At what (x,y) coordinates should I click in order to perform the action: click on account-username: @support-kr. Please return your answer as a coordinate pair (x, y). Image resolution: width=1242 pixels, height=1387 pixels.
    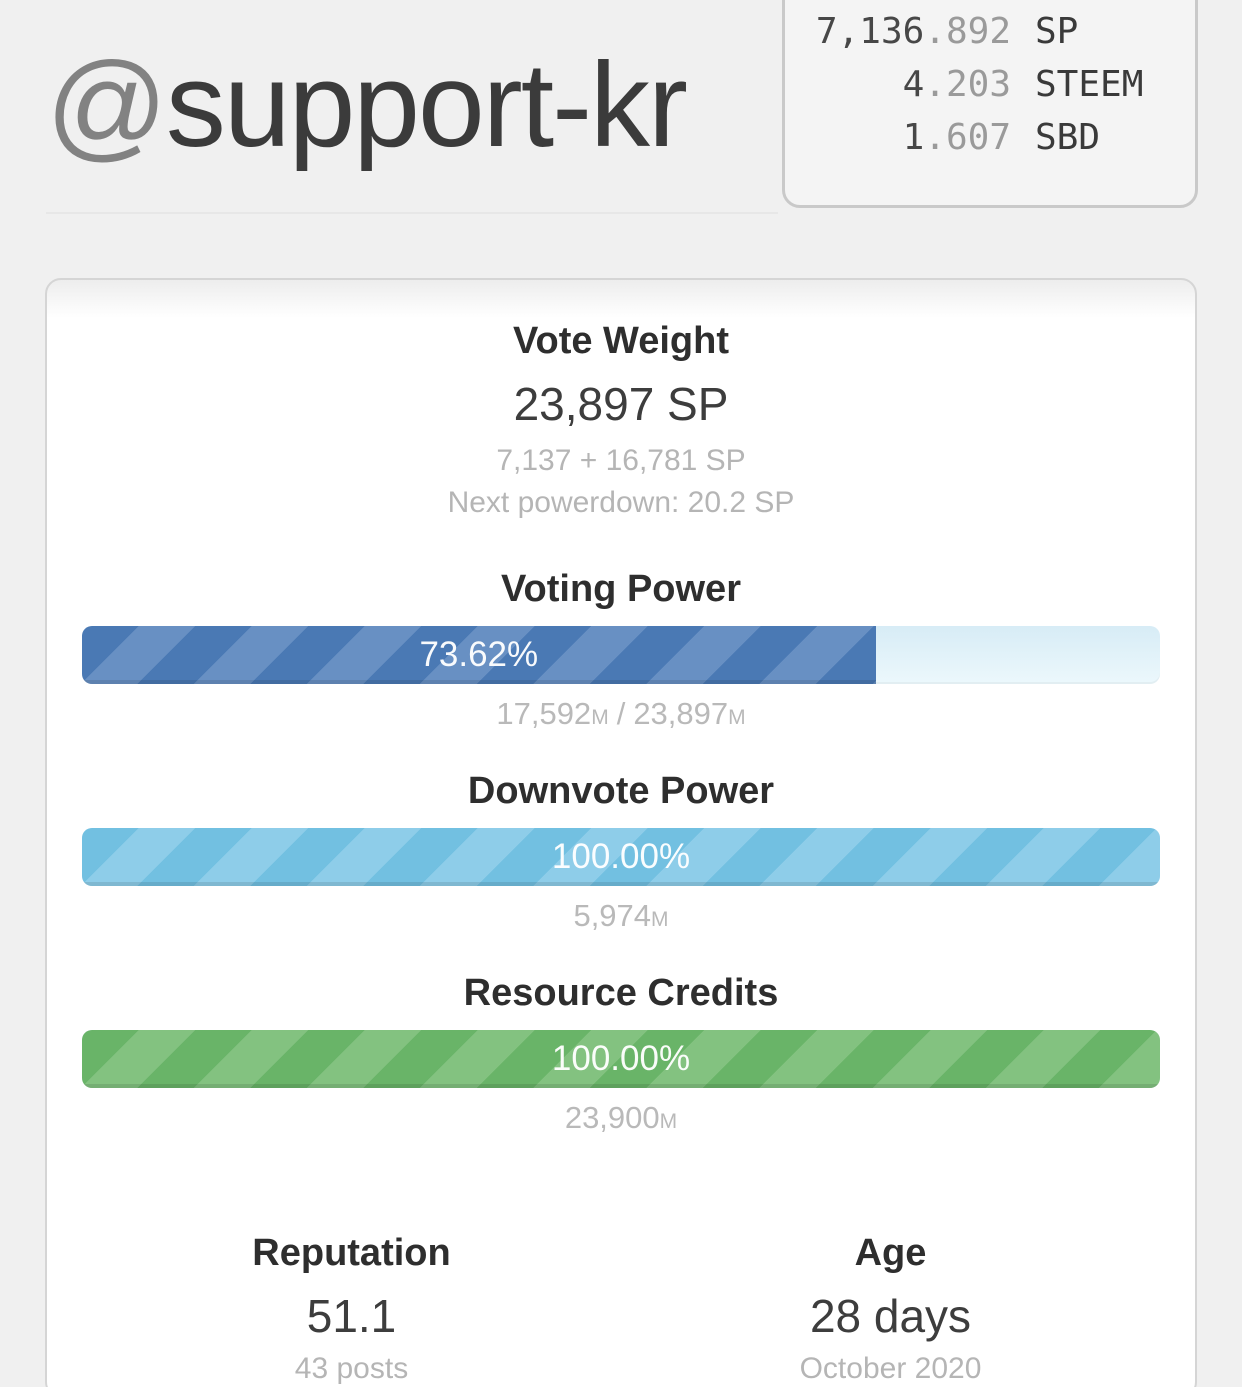
    Looking at the image, I should click on (644, 105).